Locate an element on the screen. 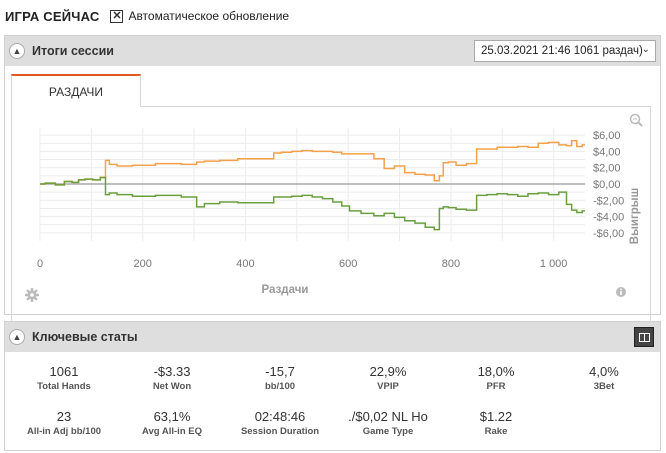 The height and width of the screenshot is (453, 666). session-summary-title: Итоги сессии is located at coordinates (73, 51).